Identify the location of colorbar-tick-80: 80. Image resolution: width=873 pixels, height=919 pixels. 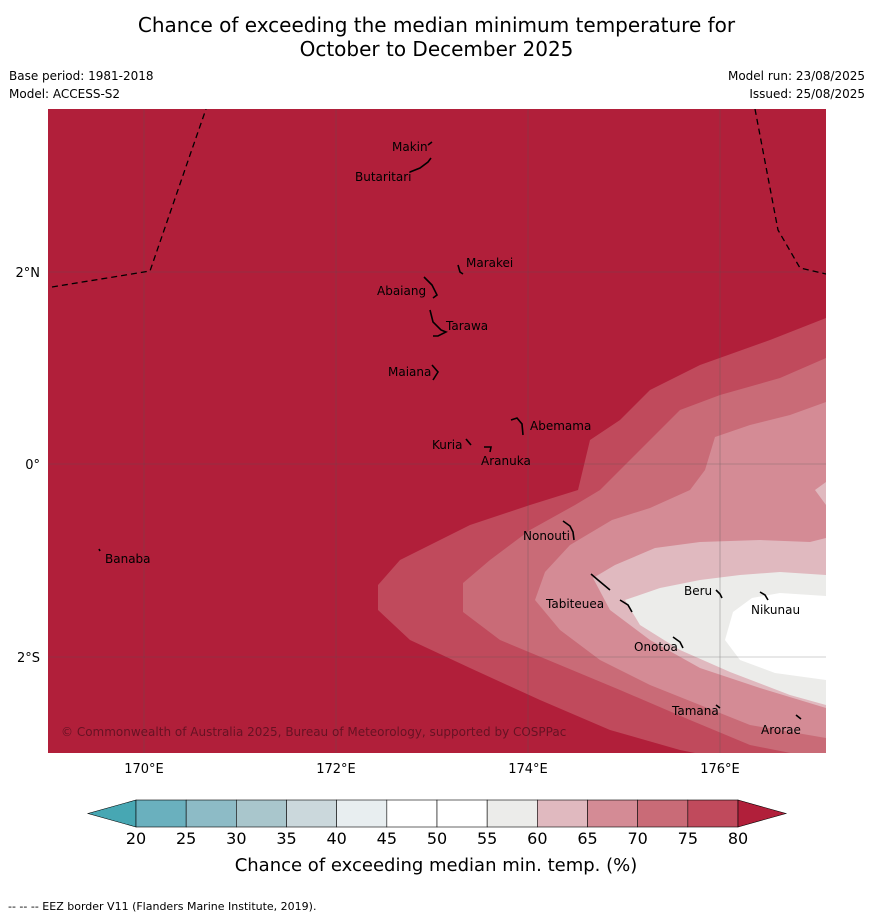
(738, 838).